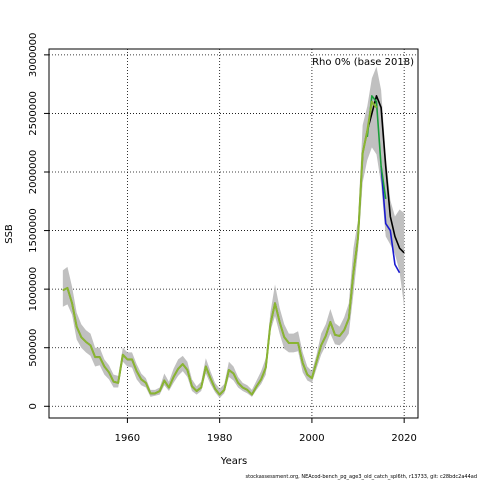 The image size is (480, 480). I want to click on y-tick-label: 500000, so click(33, 348).